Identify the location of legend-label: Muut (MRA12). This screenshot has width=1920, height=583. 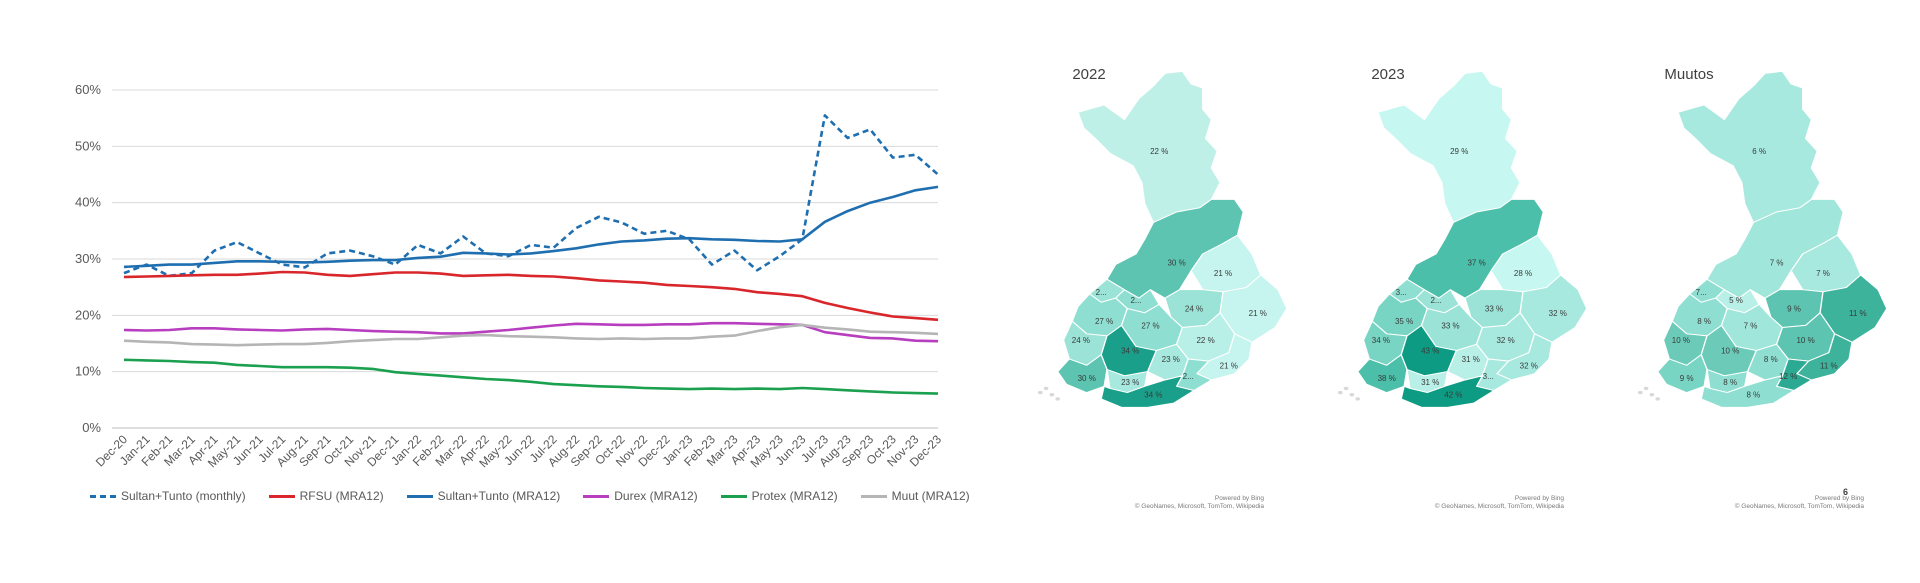
(930, 496).